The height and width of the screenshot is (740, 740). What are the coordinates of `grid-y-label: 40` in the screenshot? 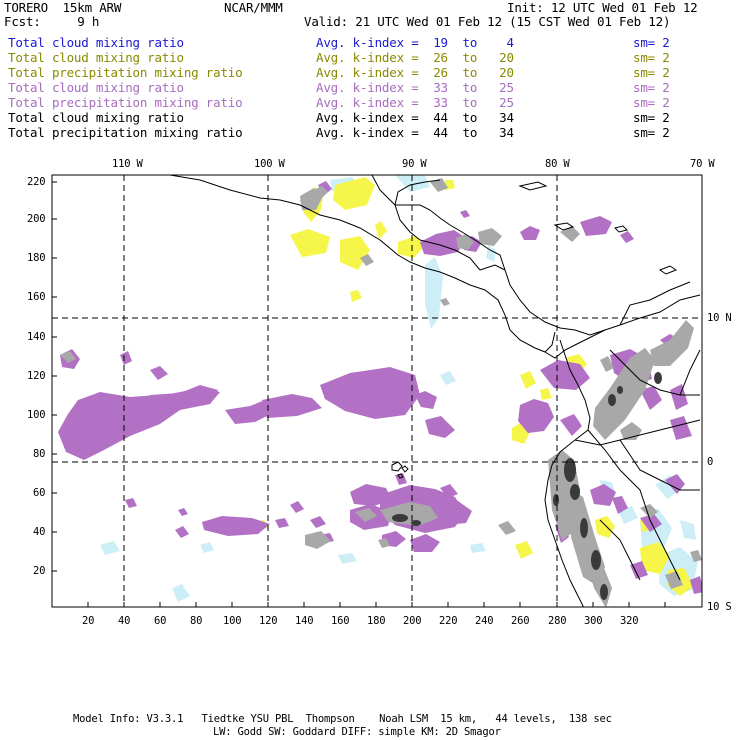 It's located at (39, 532).